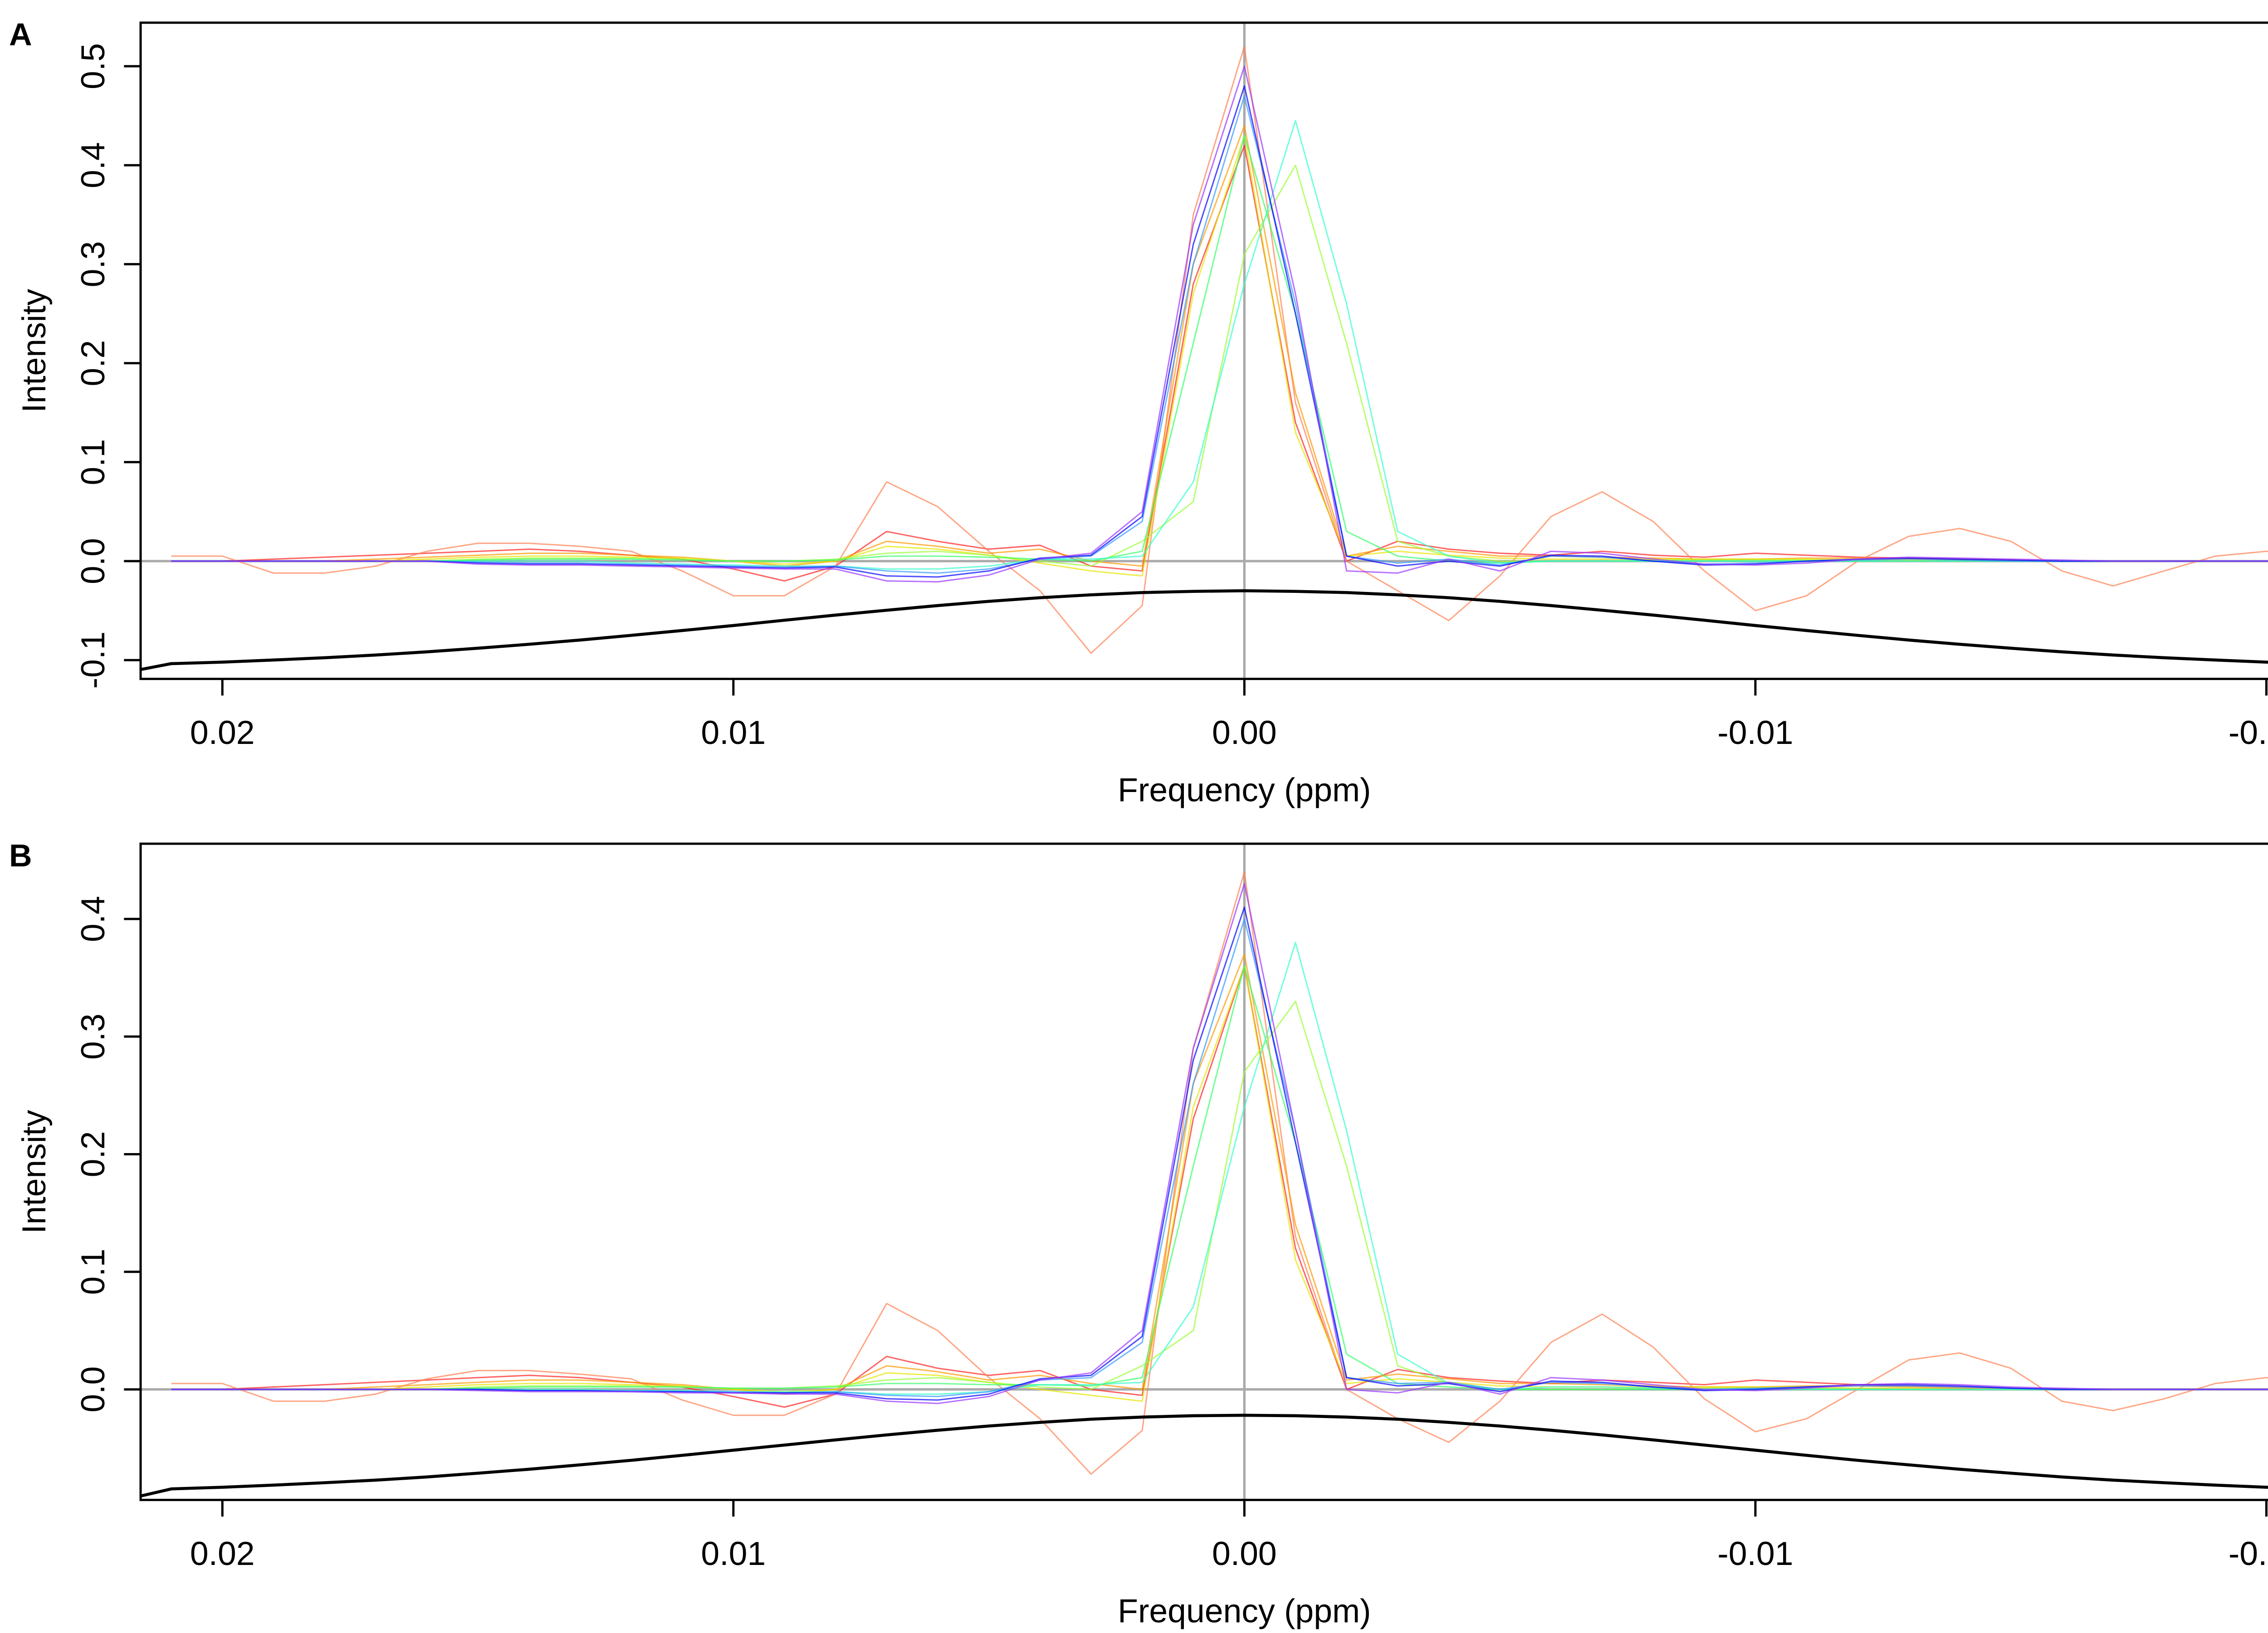 This screenshot has width=2268, height=1633. What do you see at coordinates (21, 855) in the screenshot?
I see `panel-label: B` at bounding box center [21, 855].